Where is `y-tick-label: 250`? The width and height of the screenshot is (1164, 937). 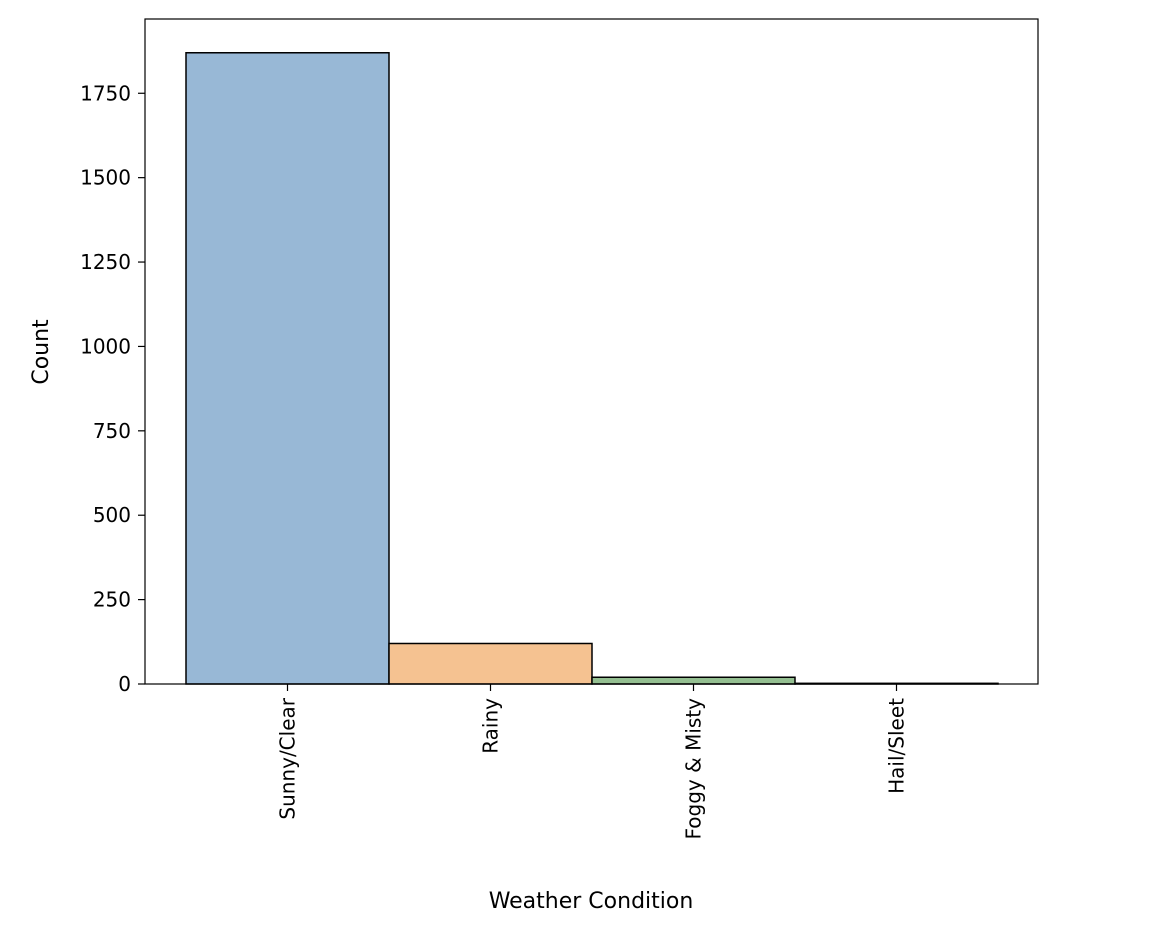 y-tick-label: 250 is located at coordinates (112, 600).